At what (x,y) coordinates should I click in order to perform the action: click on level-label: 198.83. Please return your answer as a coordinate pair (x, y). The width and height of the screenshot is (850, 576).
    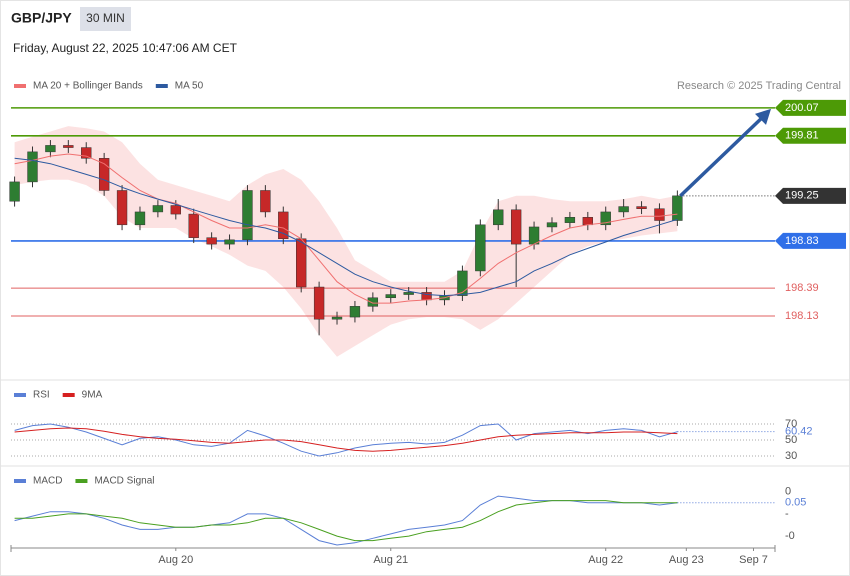
    Looking at the image, I should click on (802, 241).